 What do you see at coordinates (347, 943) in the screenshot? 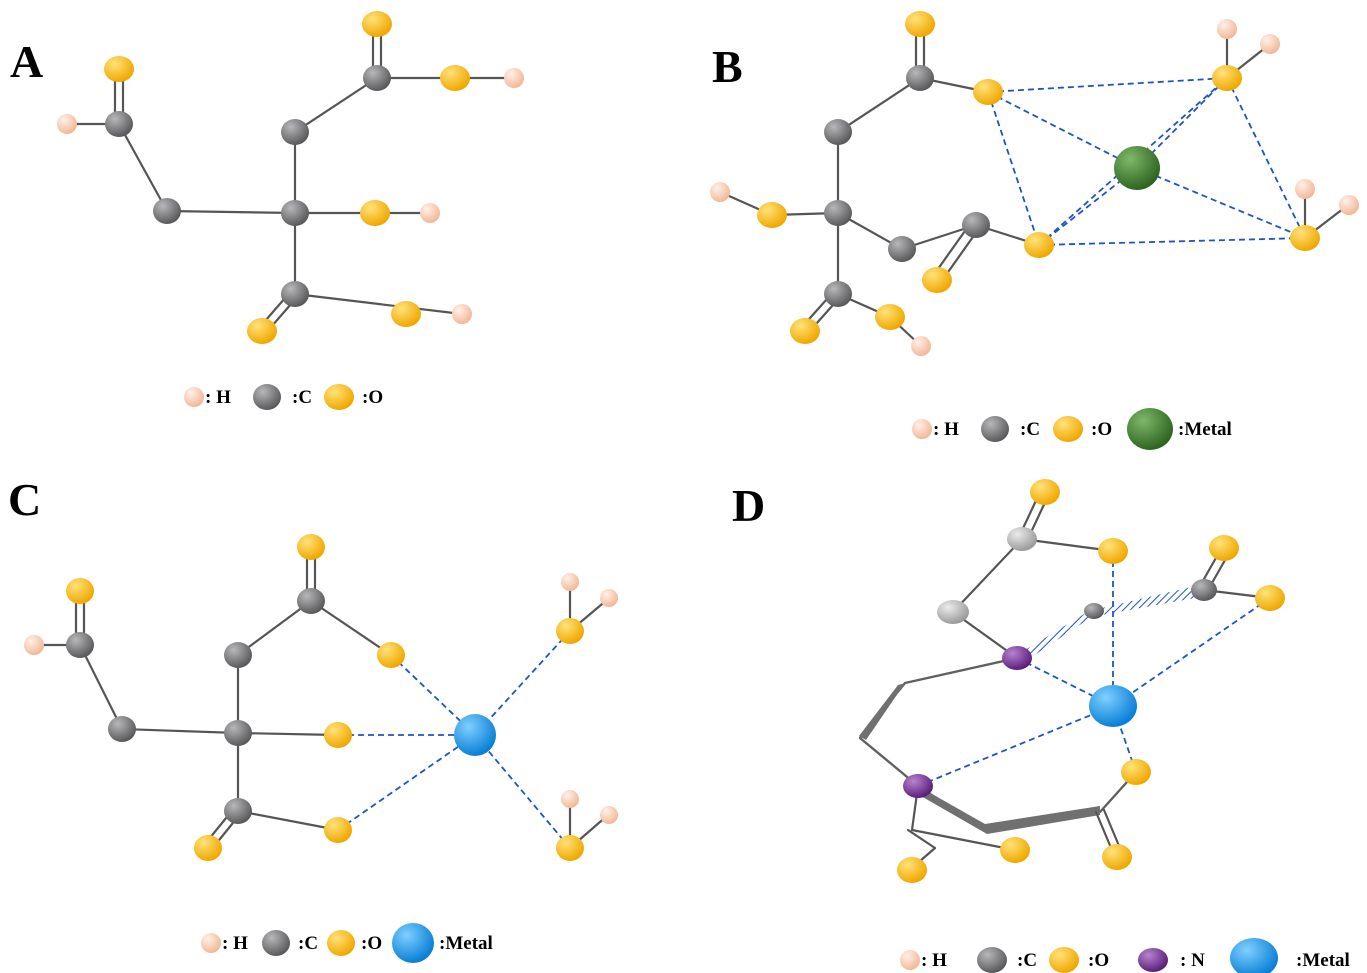
I see `panel-c-legend: : H :C :O :Metal` at bounding box center [347, 943].